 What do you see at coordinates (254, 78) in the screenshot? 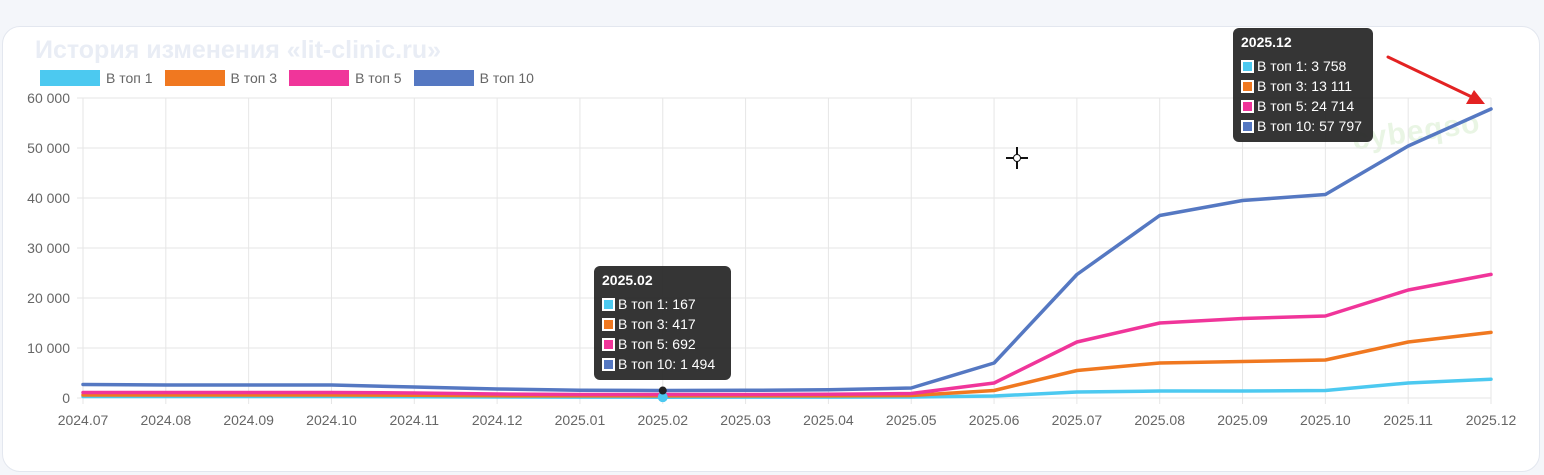
I see `legend-label-top3: В топ 3` at bounding box center [254, 78].